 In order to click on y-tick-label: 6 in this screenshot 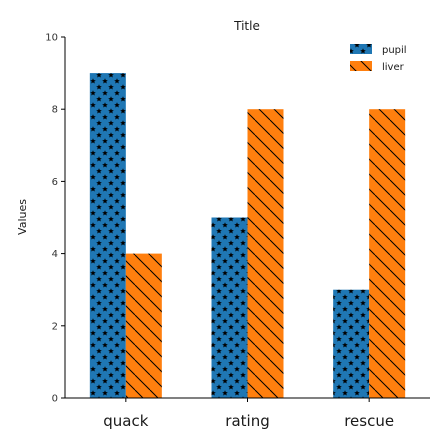, I will do `click(55, 182)`.